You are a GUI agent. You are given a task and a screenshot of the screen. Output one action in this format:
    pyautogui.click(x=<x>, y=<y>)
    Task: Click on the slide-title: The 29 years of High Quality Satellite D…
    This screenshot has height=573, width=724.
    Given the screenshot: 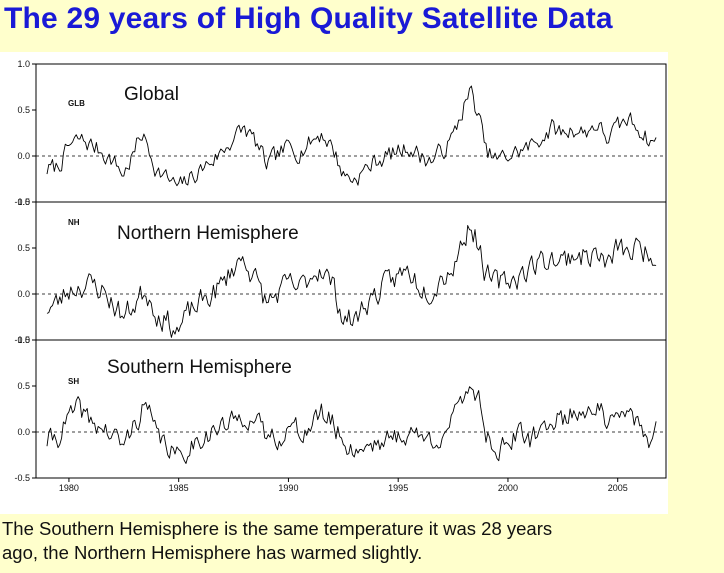 What is the action you would take?
    pyautogui.click(x=308, y=18)
    